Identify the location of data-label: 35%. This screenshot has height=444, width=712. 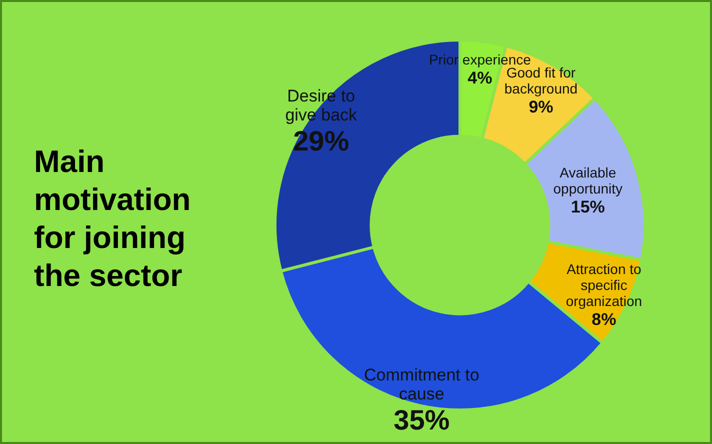
(422, 420).